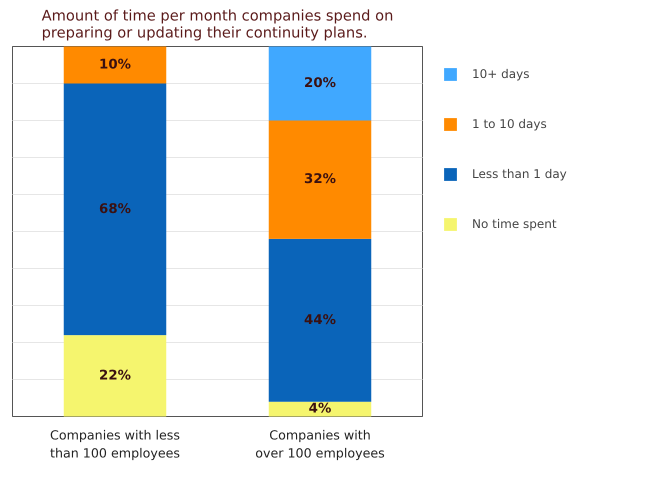  What do you see at coordinates (509, 124) in the screenshot?
I see `legend-label: 1 to 10 days` at bounding box center [509, 124].